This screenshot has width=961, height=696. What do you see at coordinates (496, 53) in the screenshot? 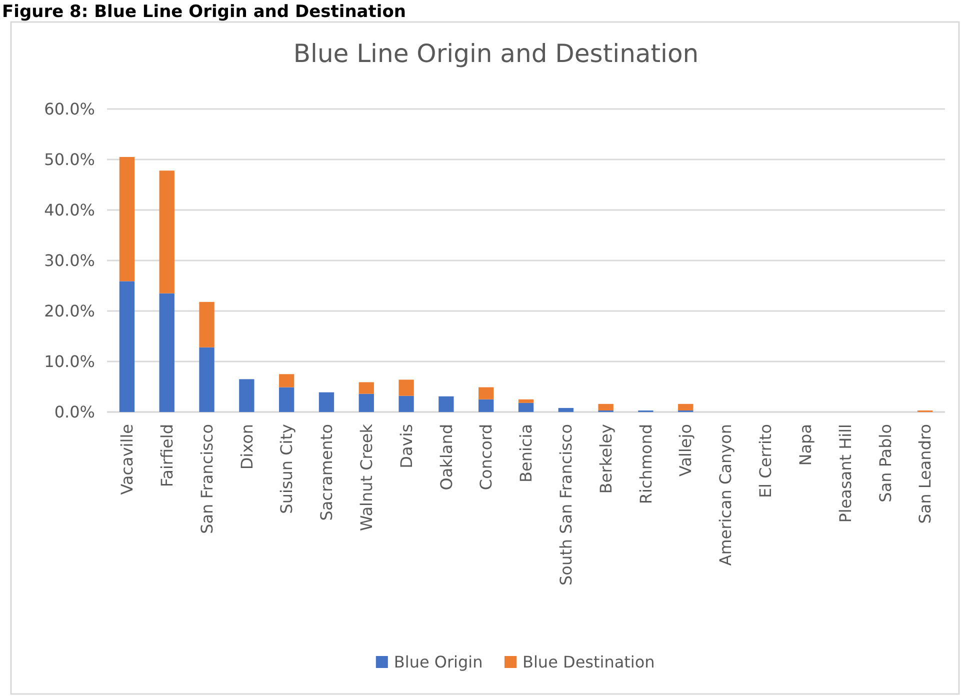
I see `chart-title: Blue Line Origin and Destination` at bounding box center [496, 53].